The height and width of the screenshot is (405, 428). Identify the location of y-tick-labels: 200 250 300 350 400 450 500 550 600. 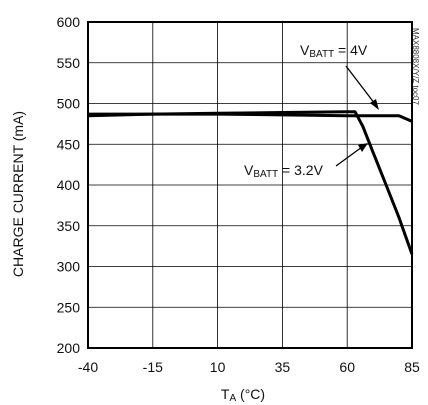
(69, 185).